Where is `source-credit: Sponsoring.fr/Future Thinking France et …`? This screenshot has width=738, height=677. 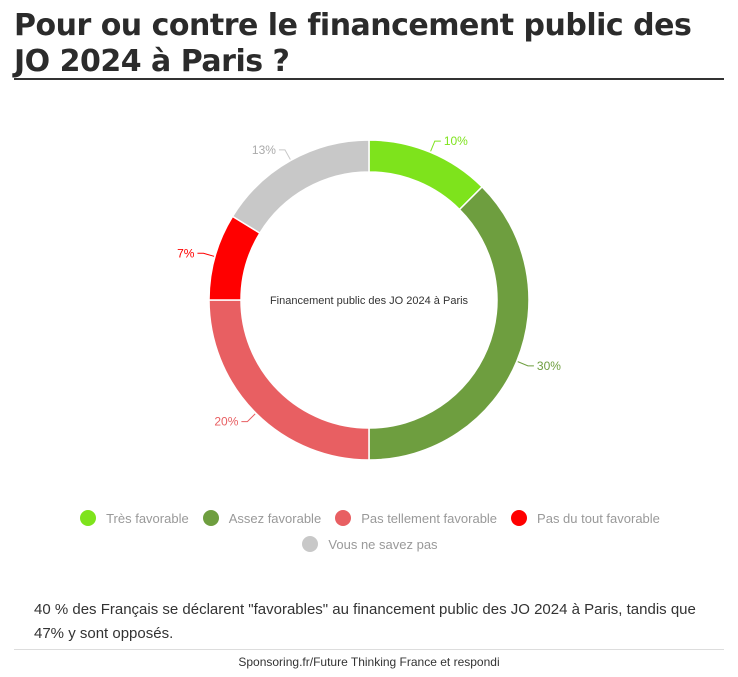
source-credit: Sponsoring.fr/Future Thinking France et … is located at coordinates (369, 662).